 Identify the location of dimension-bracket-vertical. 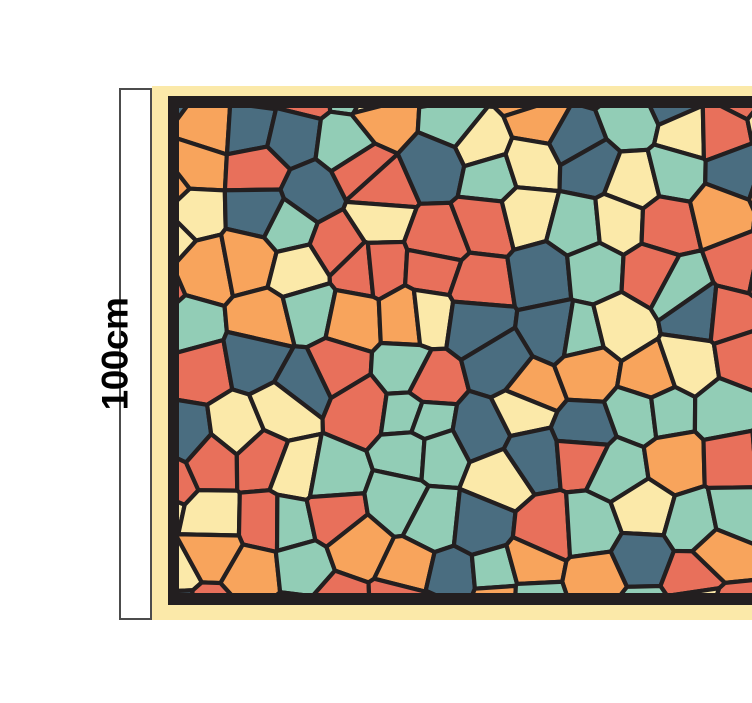
(135, 354).